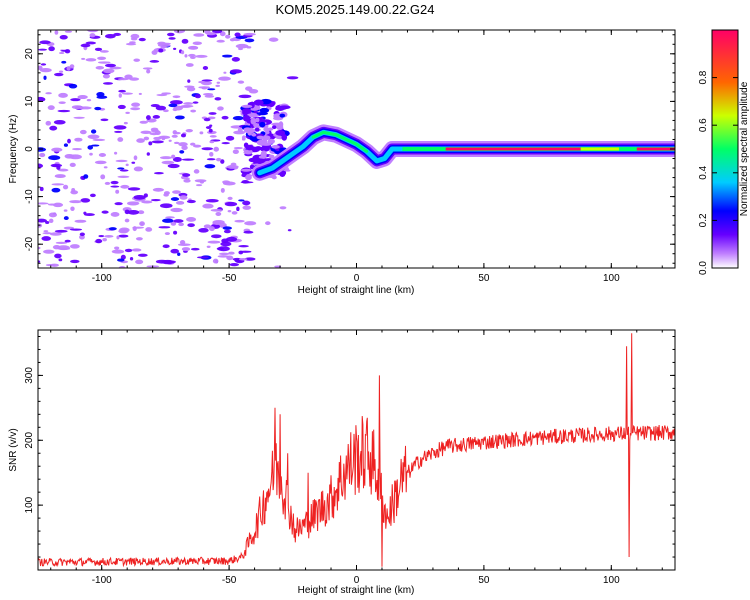 This screenshot has width=750, height=600. What do you see at coordinates (29, 101) in the screenshot?
I see `spectrogram-ytick-label: 10` at bounding box center [29, 101].